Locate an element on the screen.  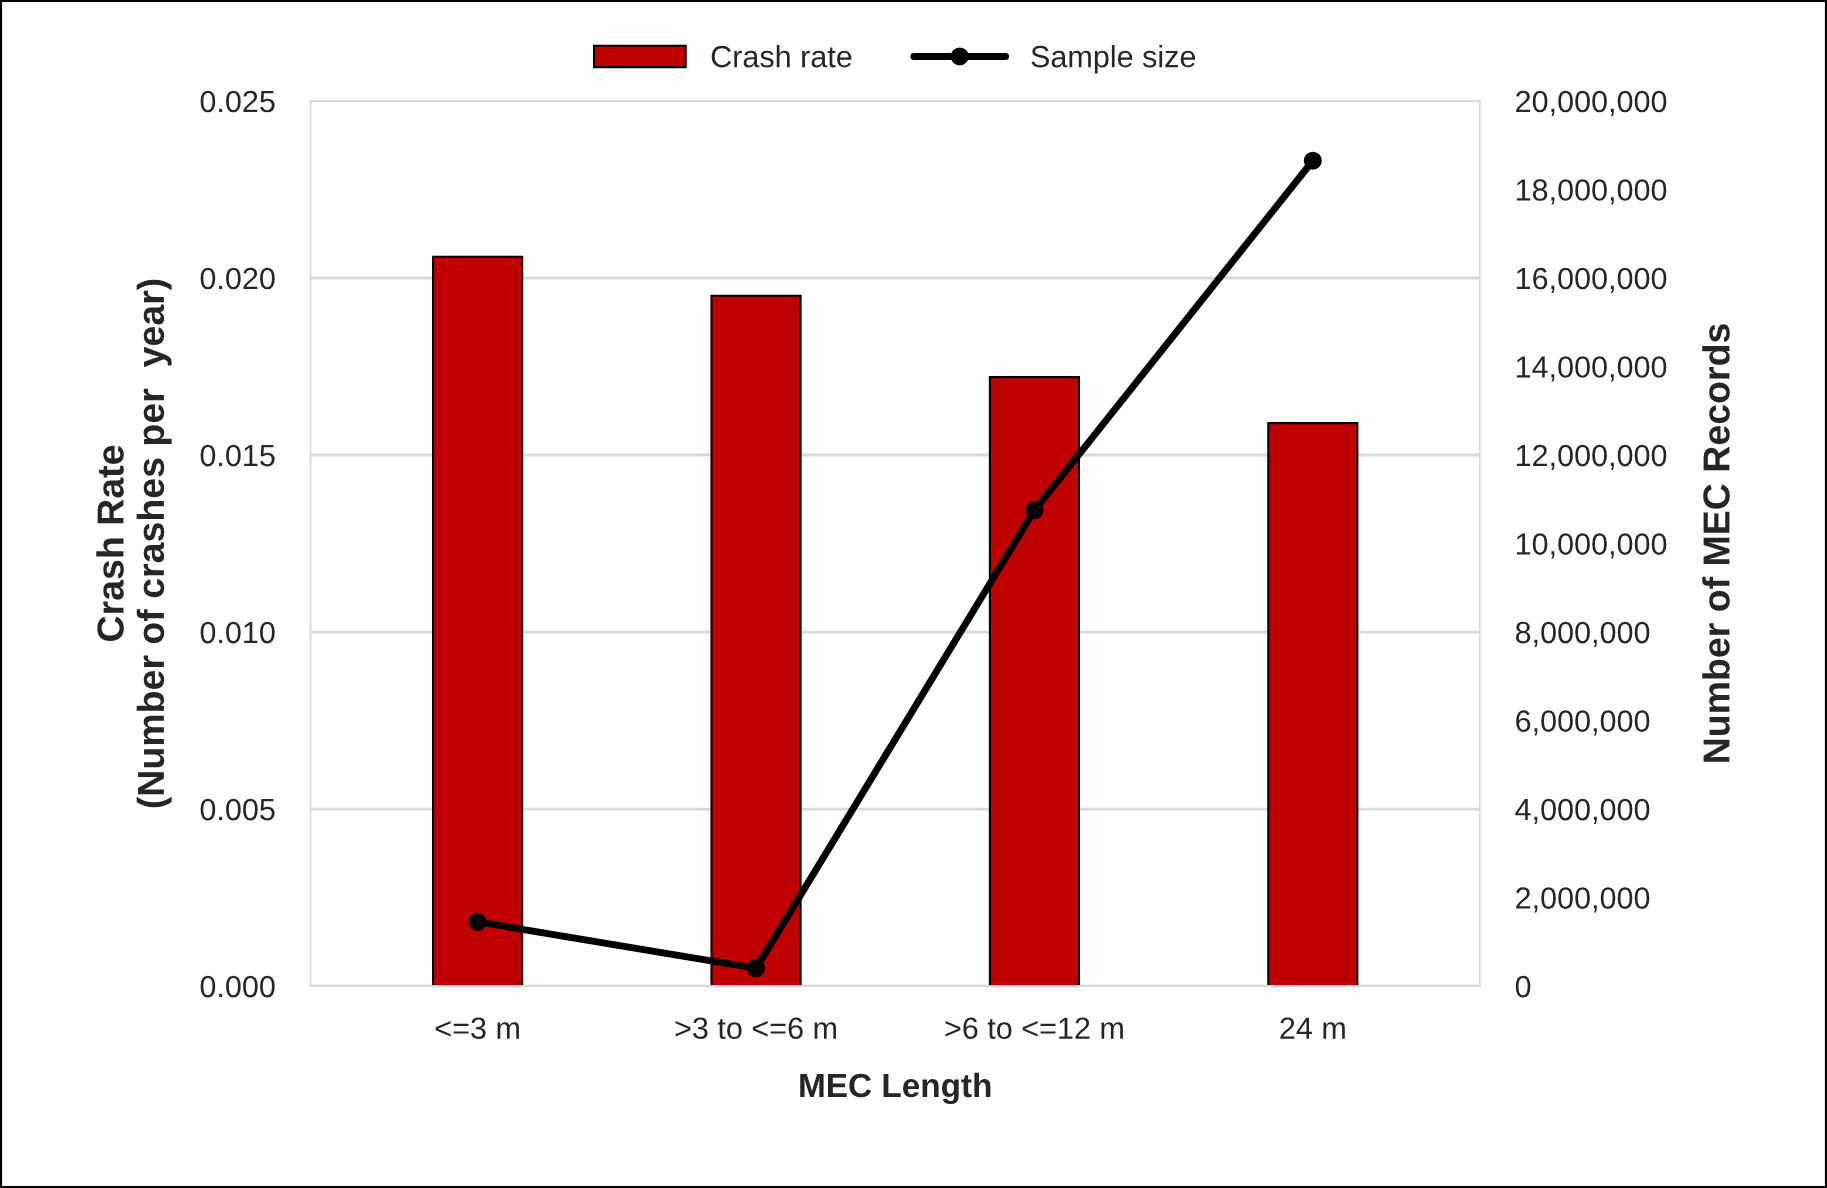
y-tick-label: 0.020 is located at coordinates (237, 278).